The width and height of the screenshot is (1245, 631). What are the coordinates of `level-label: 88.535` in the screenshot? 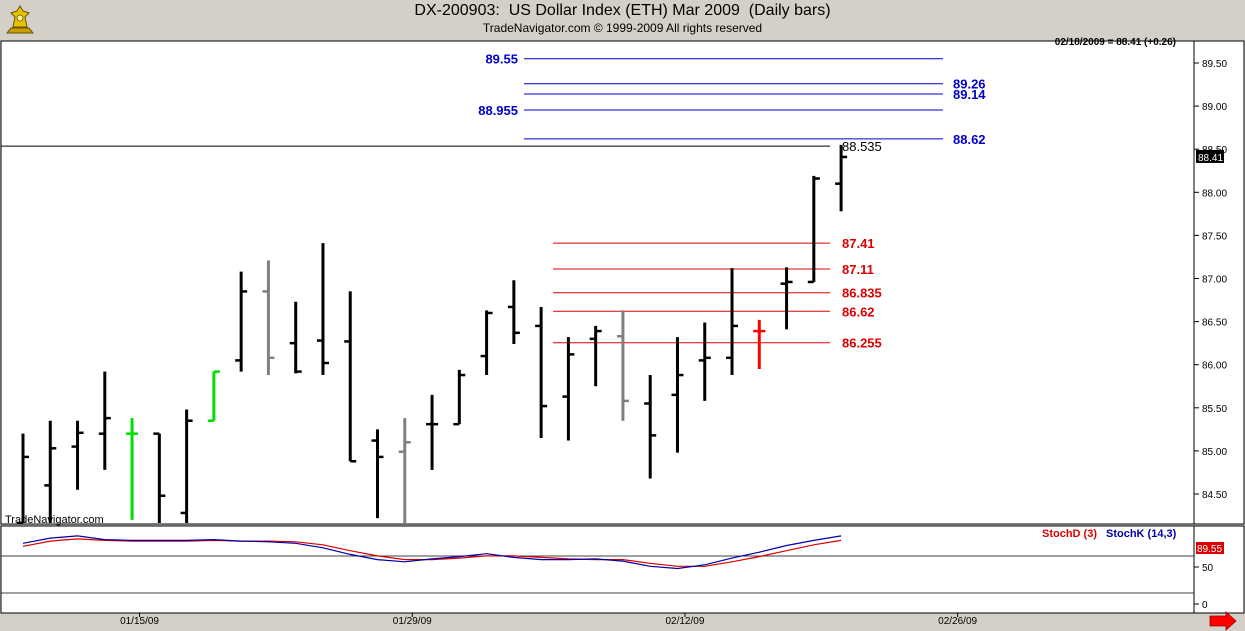 It's located at (862, 146).